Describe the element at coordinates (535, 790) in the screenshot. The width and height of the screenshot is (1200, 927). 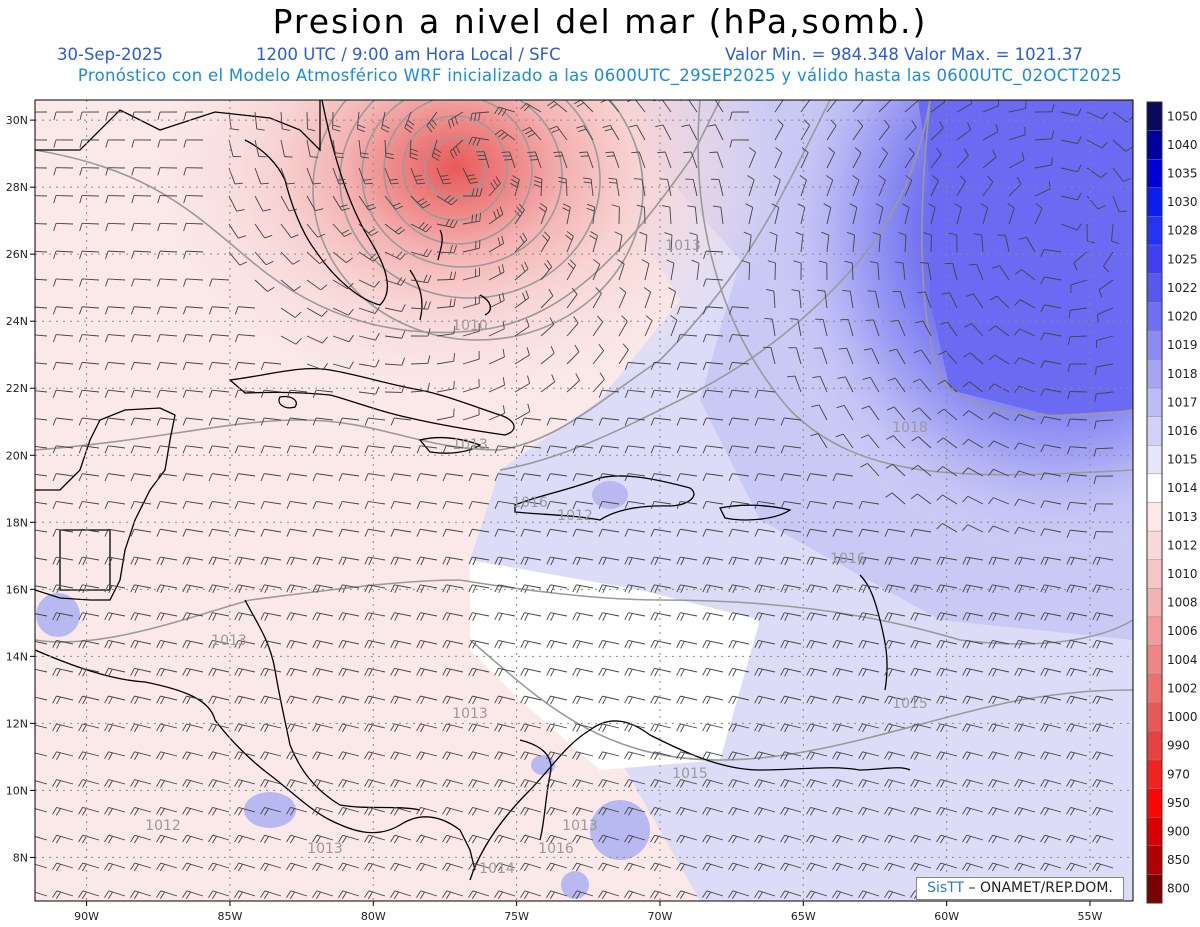
I see `lake-maracaibo` at that location.